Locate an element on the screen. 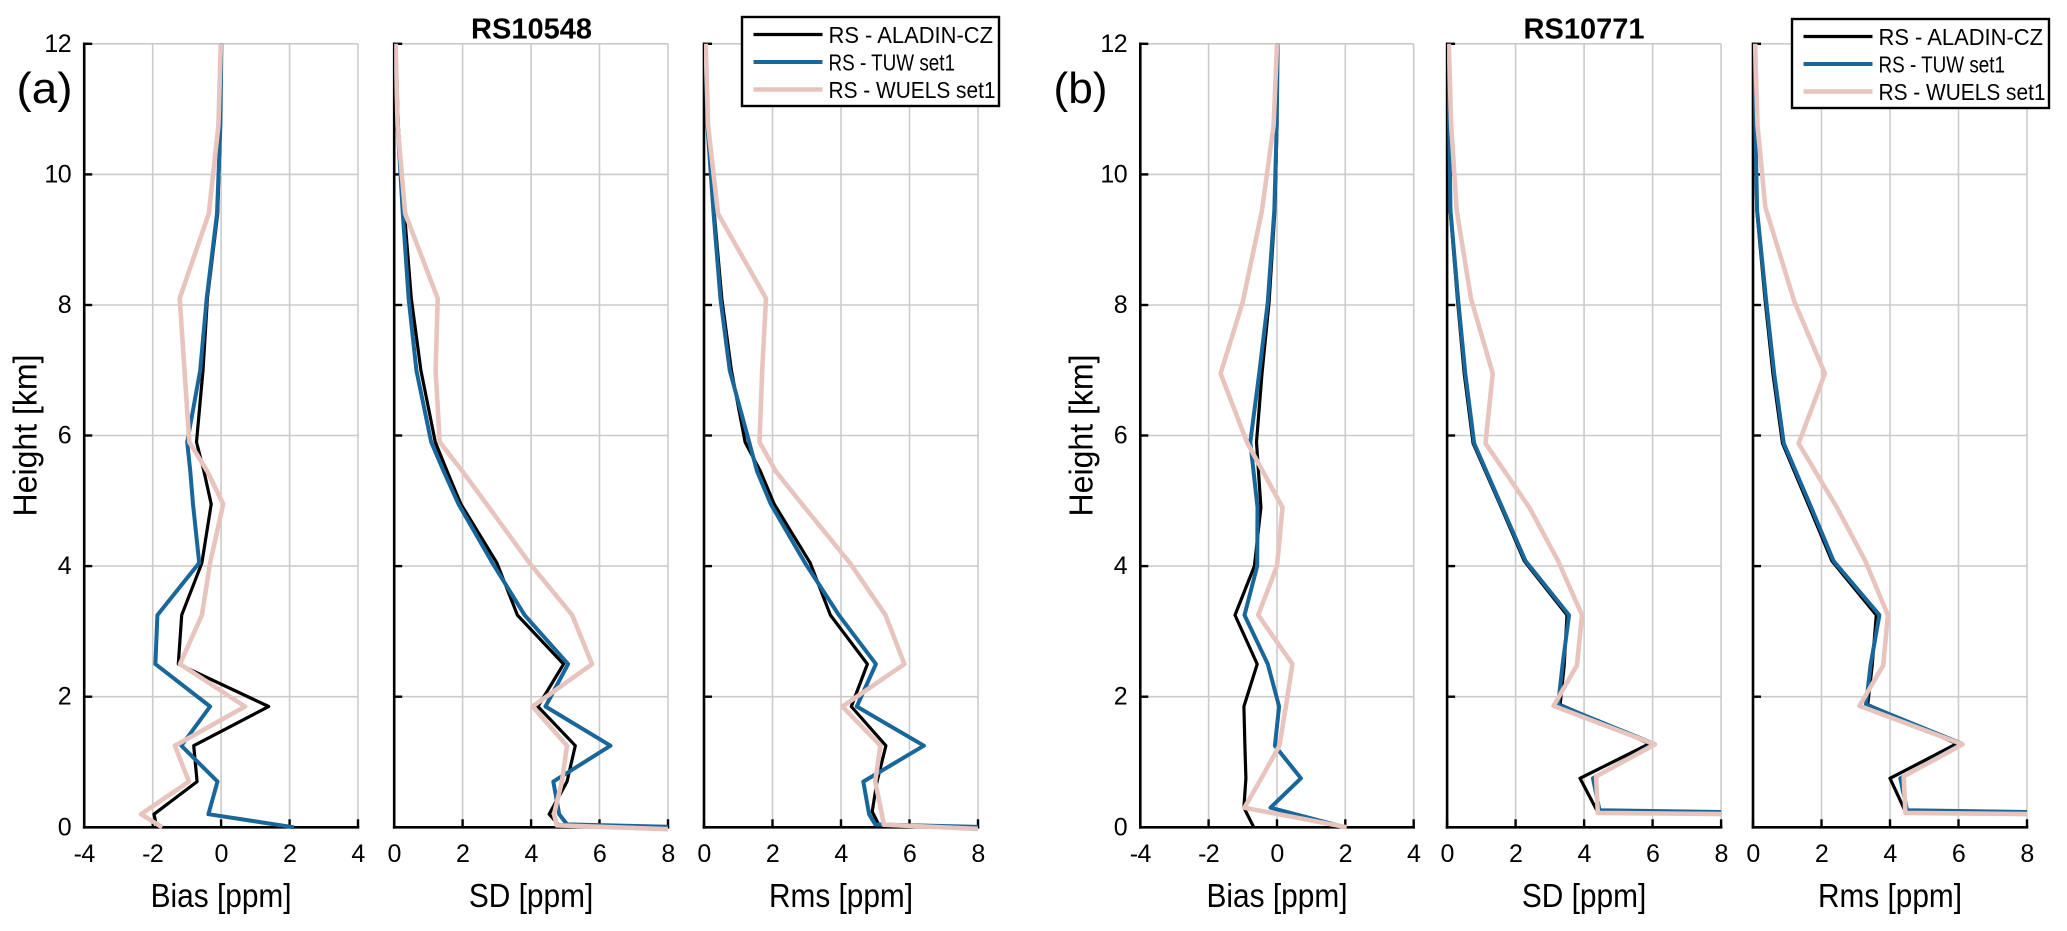 This screenshot has width=2067, height=931. svg-text: RS10771 is located at coordinates (1584, 29).